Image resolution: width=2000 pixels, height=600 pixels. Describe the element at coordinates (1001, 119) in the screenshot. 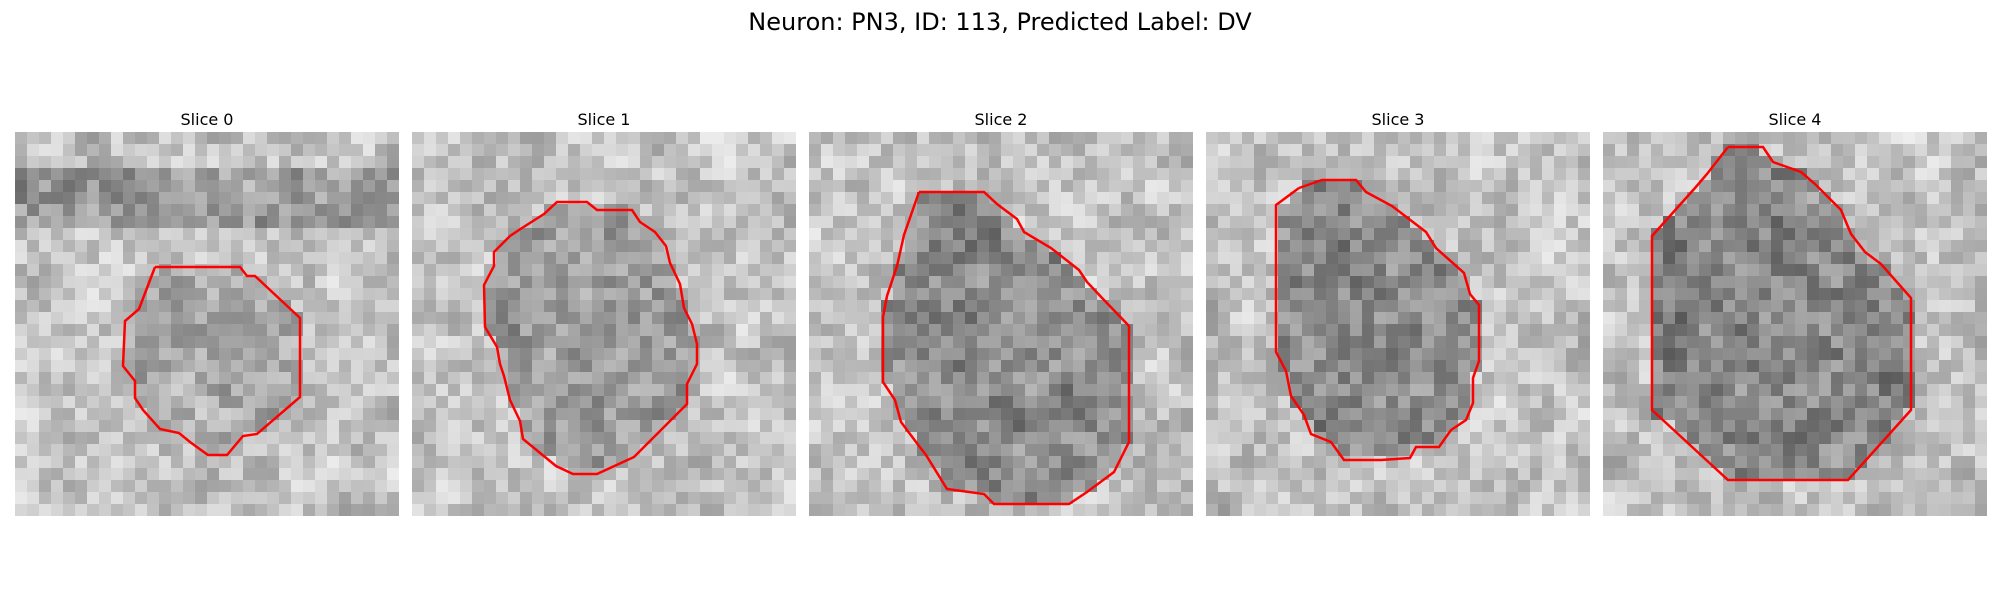

I see `slice-title-2: Slice 2` at that location.